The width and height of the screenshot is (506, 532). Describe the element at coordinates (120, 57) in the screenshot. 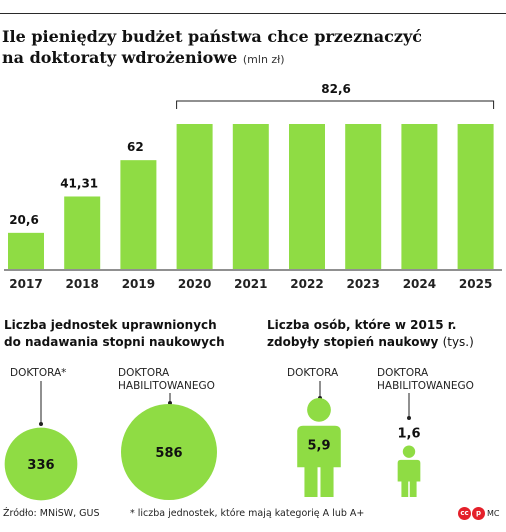

I see `title-line-2-text: na doktoraty wdrożeniowe` at that location.